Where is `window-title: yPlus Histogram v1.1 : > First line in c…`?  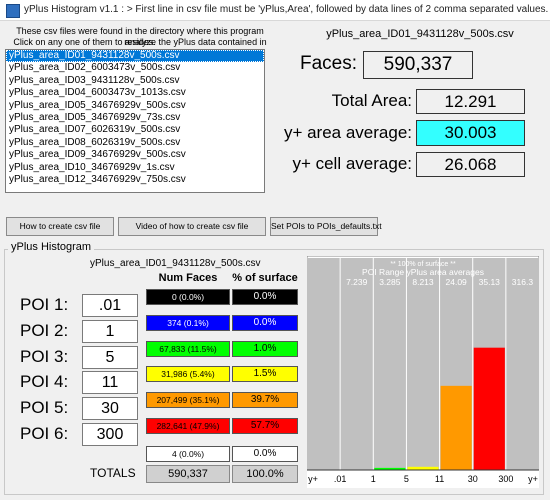
window-title: yPlus Histogram v1.1 : > First line in c… is located at coordinates (286, 9).